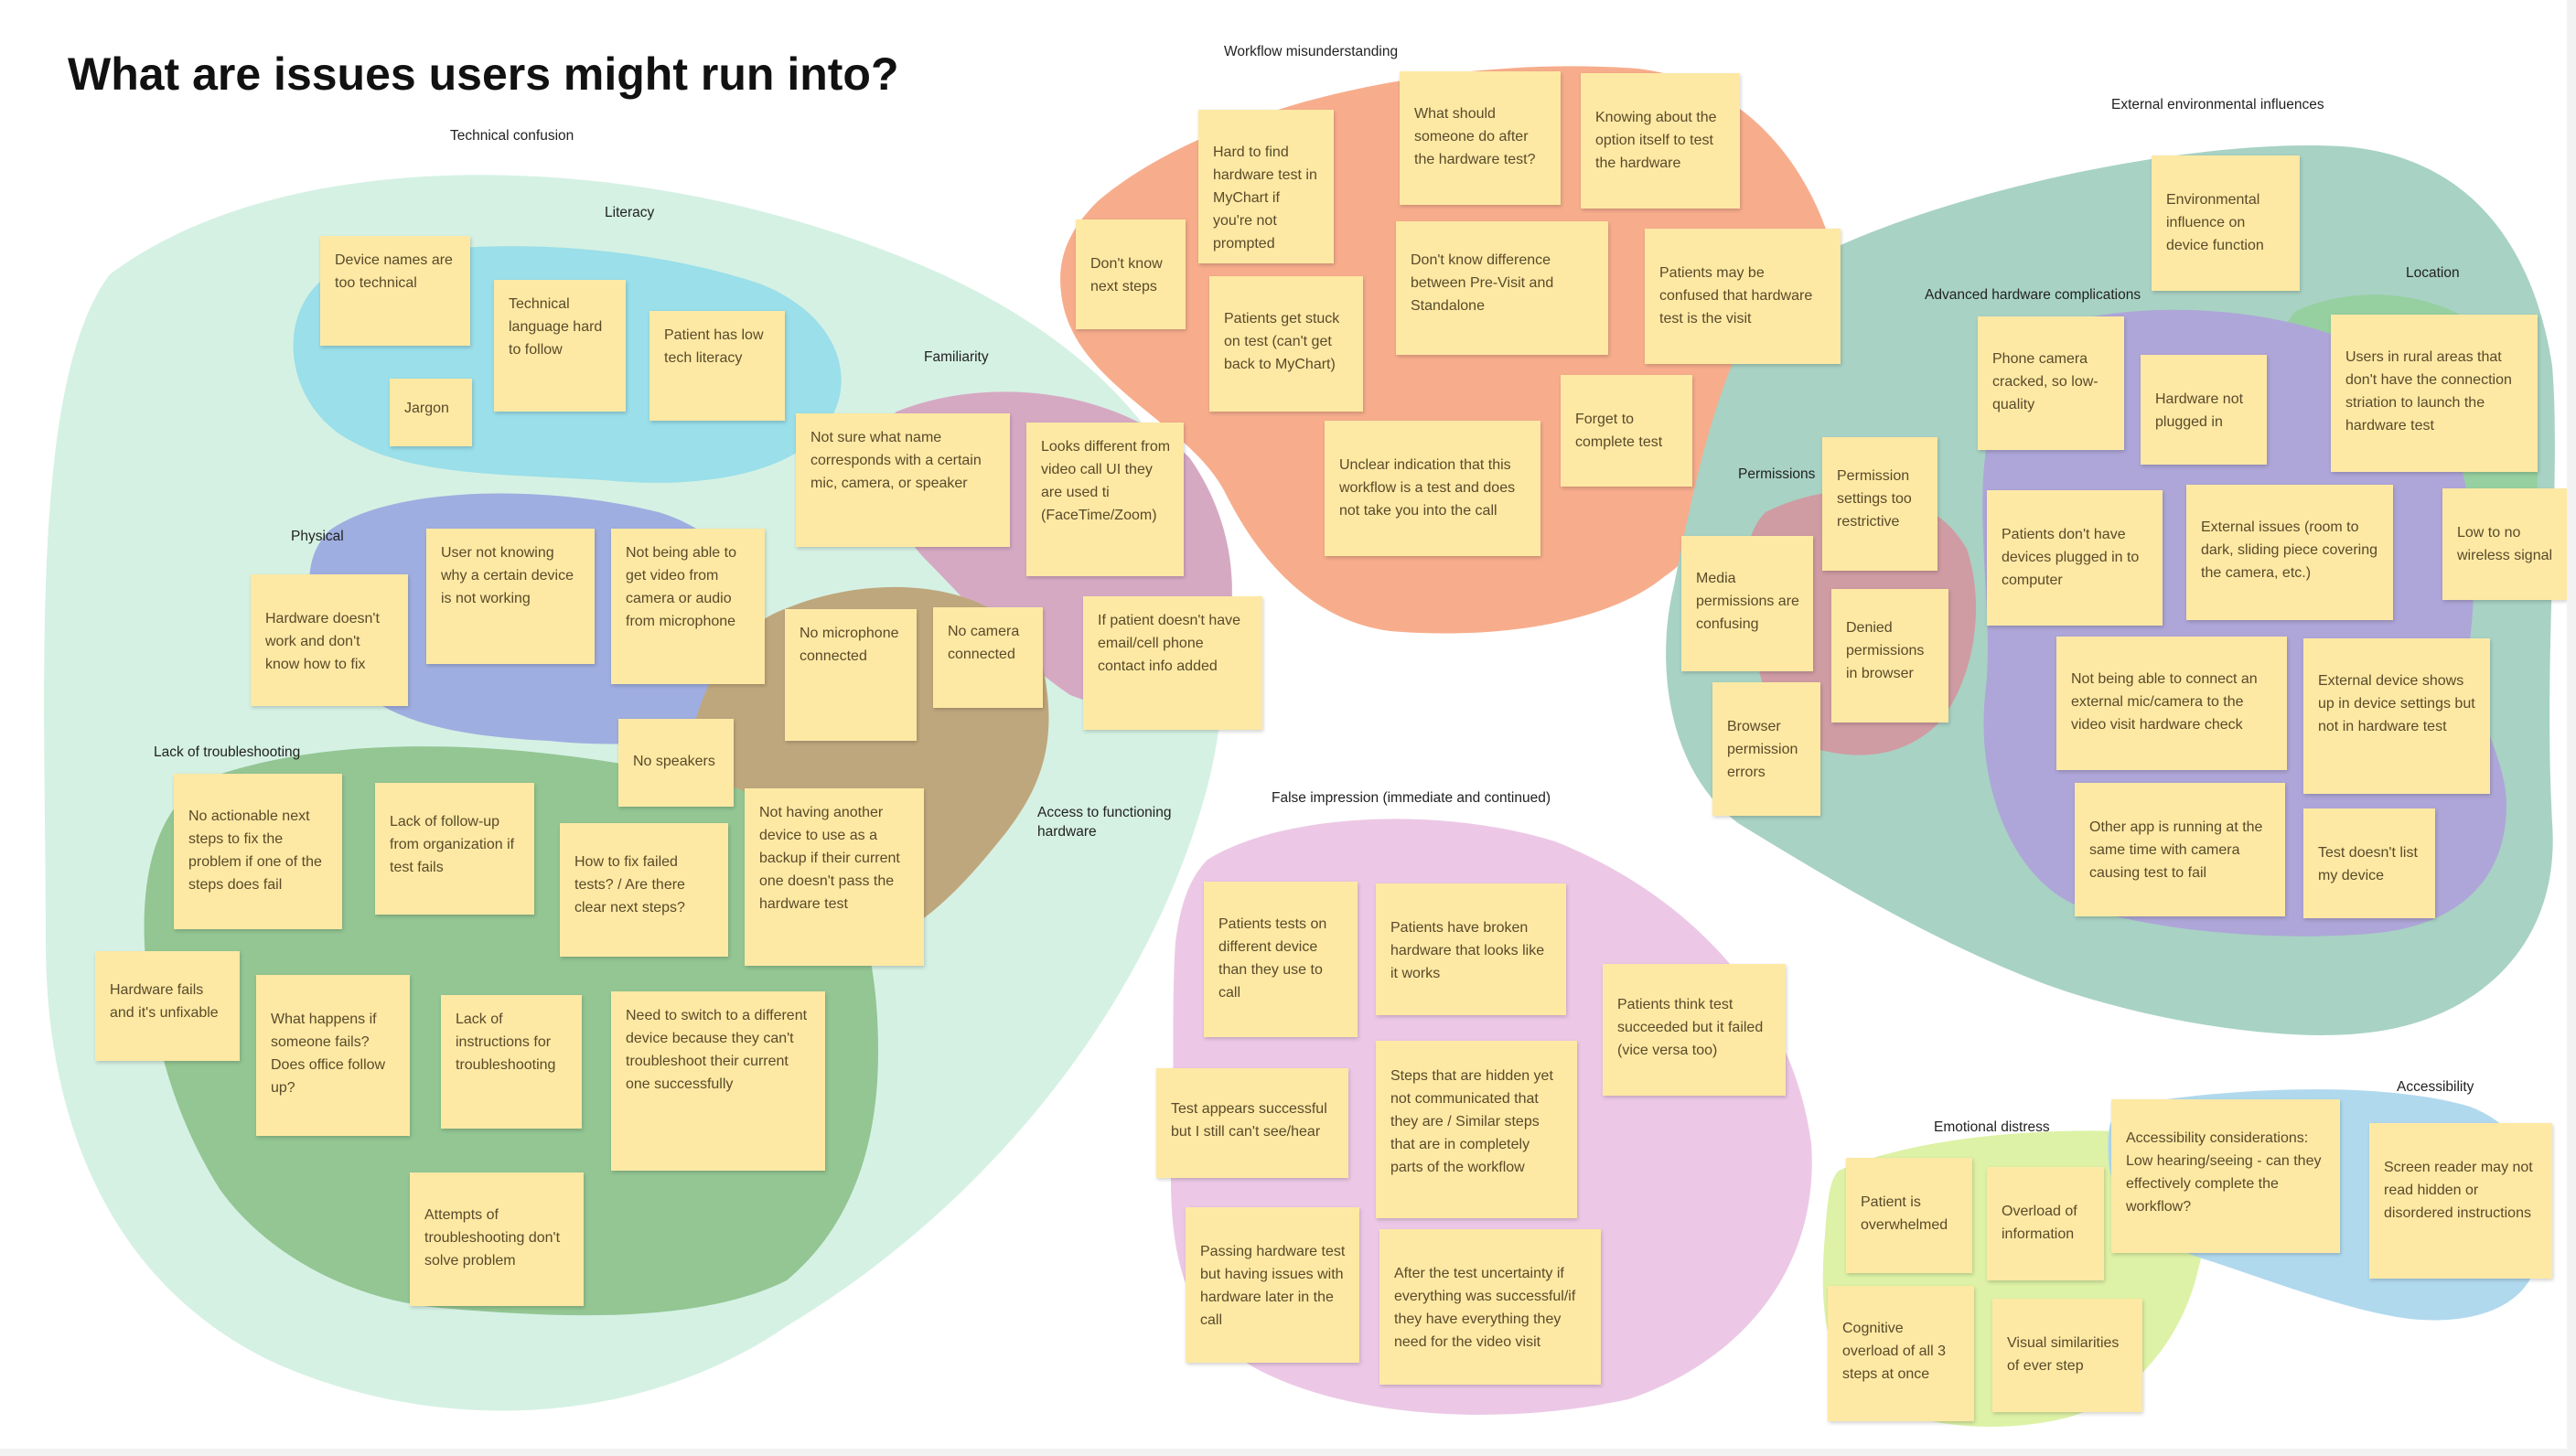  What do you see at coordinates (1747, 603) in the screenshot?
I see `sticky-note: Media permissions are confusing` at bounding box center [1747, 603].